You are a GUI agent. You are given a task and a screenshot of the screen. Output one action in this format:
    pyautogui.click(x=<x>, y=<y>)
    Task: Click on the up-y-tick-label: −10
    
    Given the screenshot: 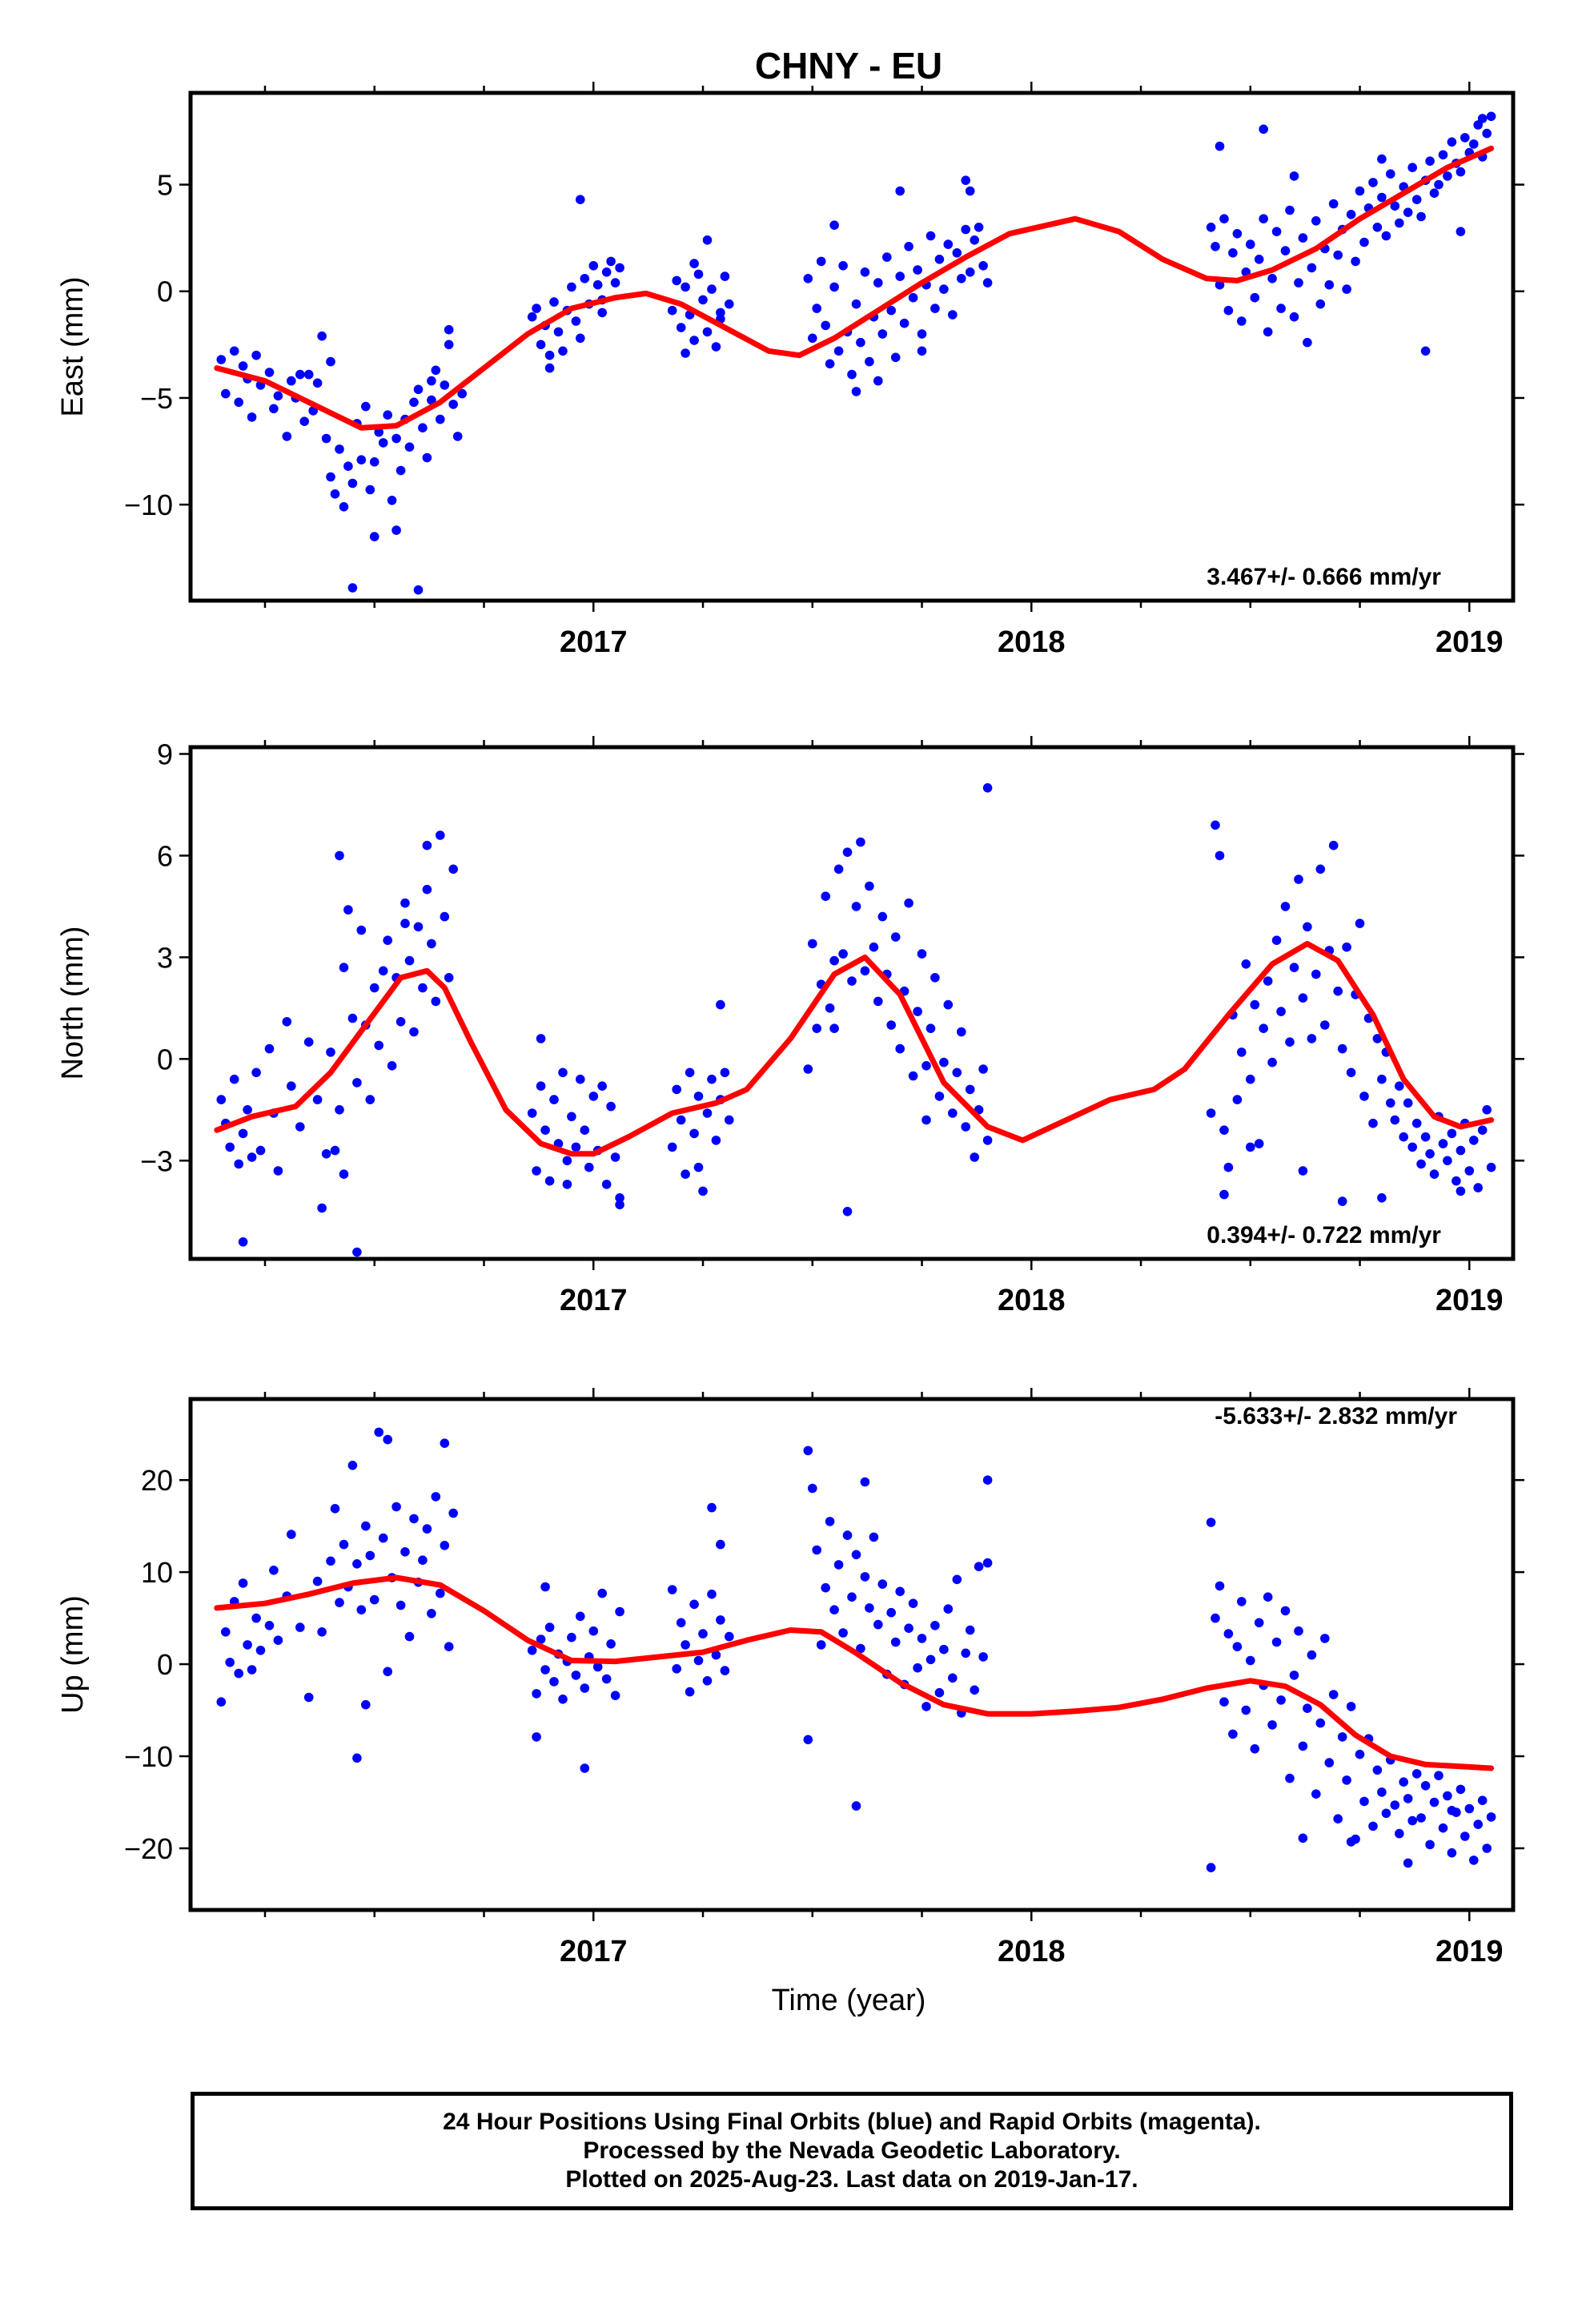 What is the action you would take?
    pyautogui.click(x=148, y=1756)
    